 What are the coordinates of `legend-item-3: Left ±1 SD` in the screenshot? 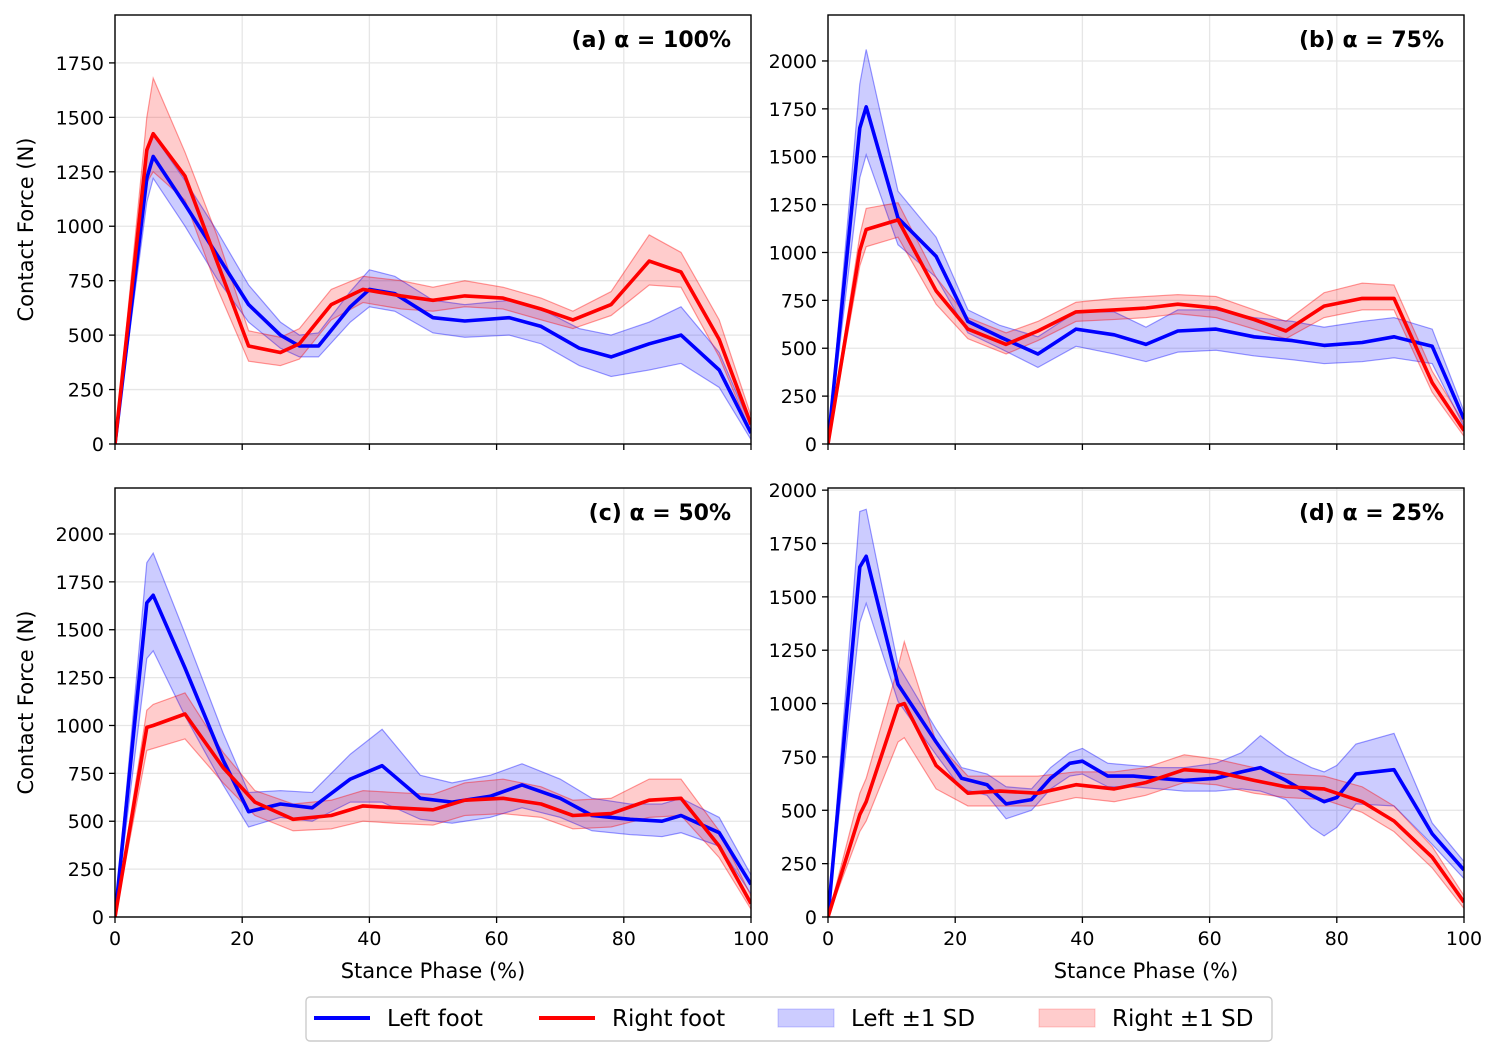 It's located at (876, 1019).